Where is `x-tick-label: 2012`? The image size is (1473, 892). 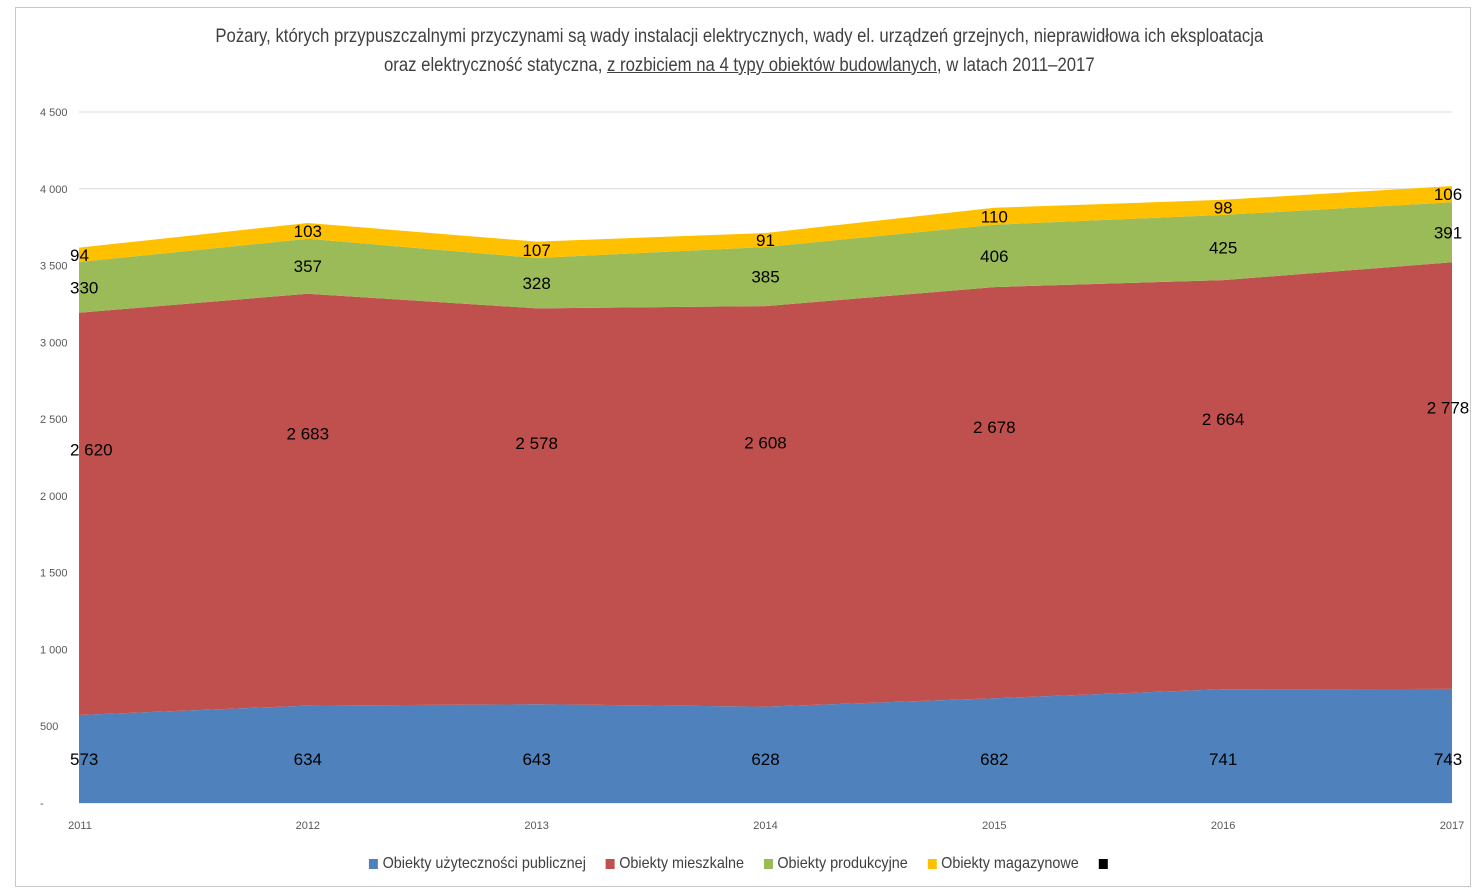 x-tick-label: 2012 is located at coordinates (308, 826).